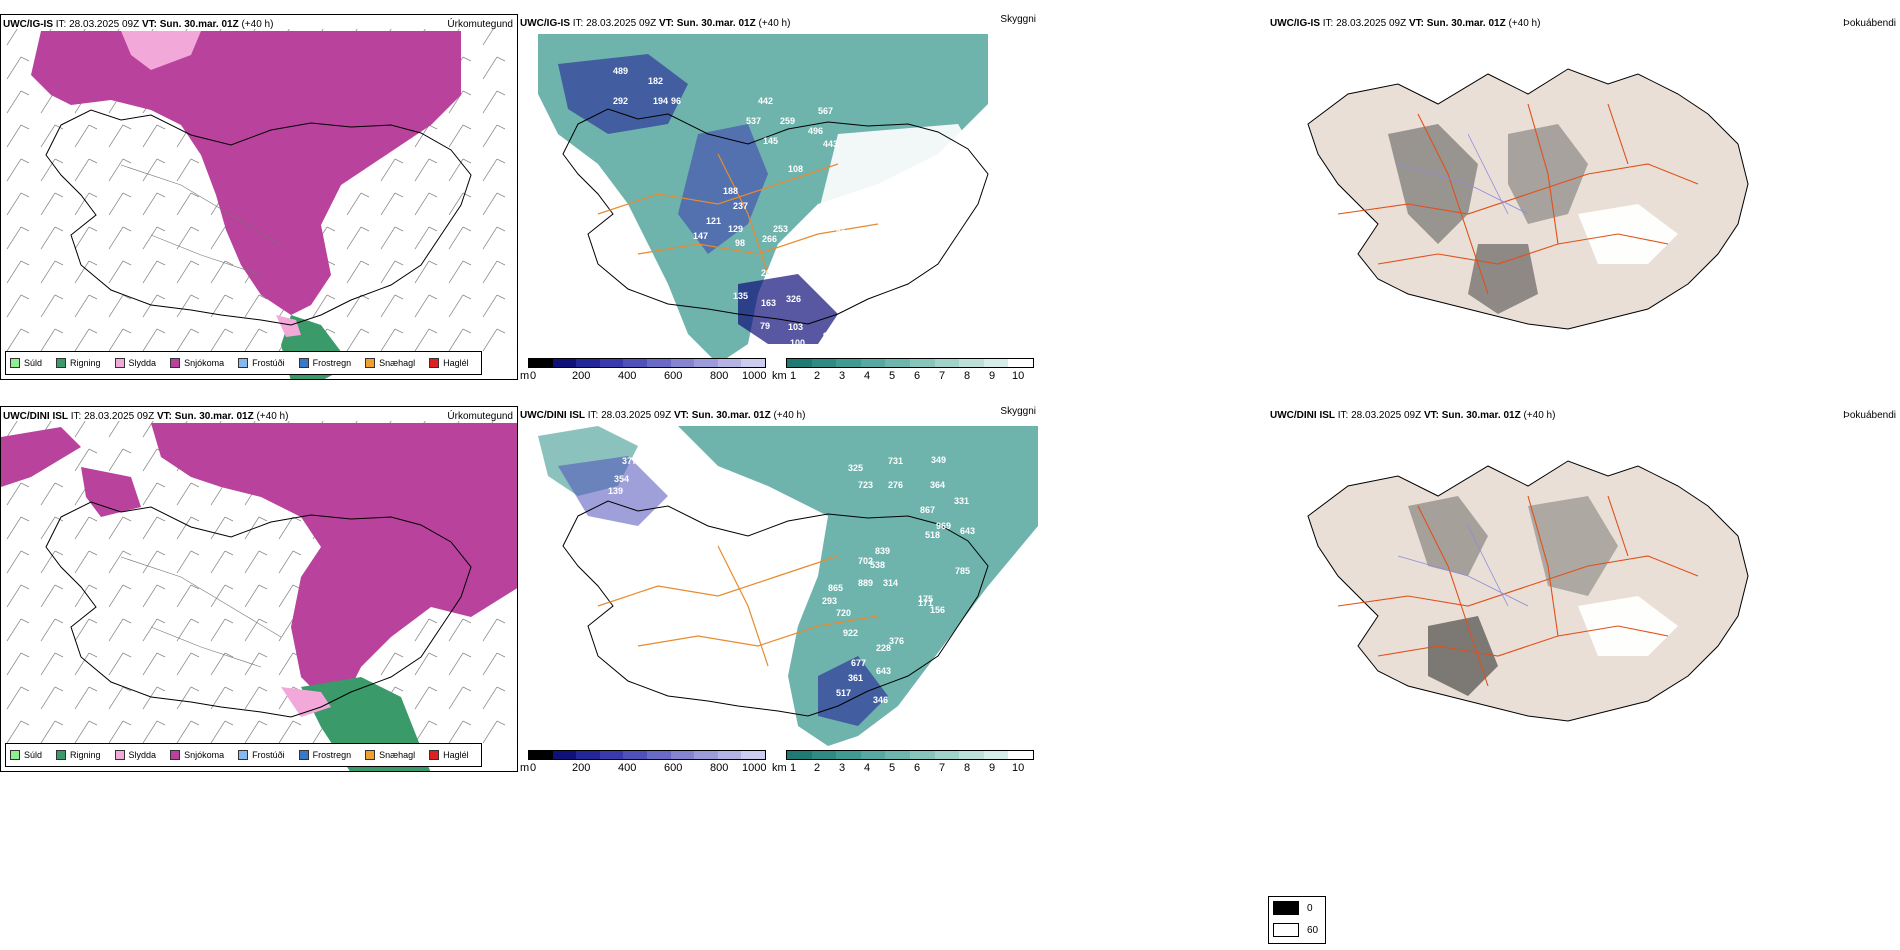 This screenshot has width=1900, height=950. What do you see at coordinates (259, 596) in the screenshot?
I see `iceland-precip-map` at bounding box center [259, 596].